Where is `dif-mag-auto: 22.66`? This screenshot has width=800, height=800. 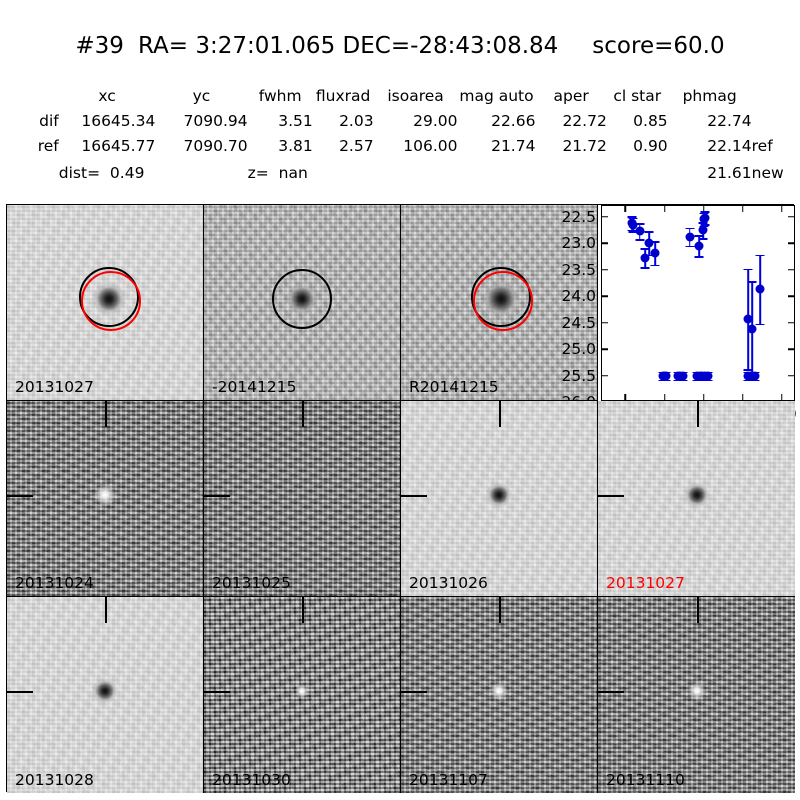 dif-mag-auto: 22.66 is located at coordinates (513, 121).